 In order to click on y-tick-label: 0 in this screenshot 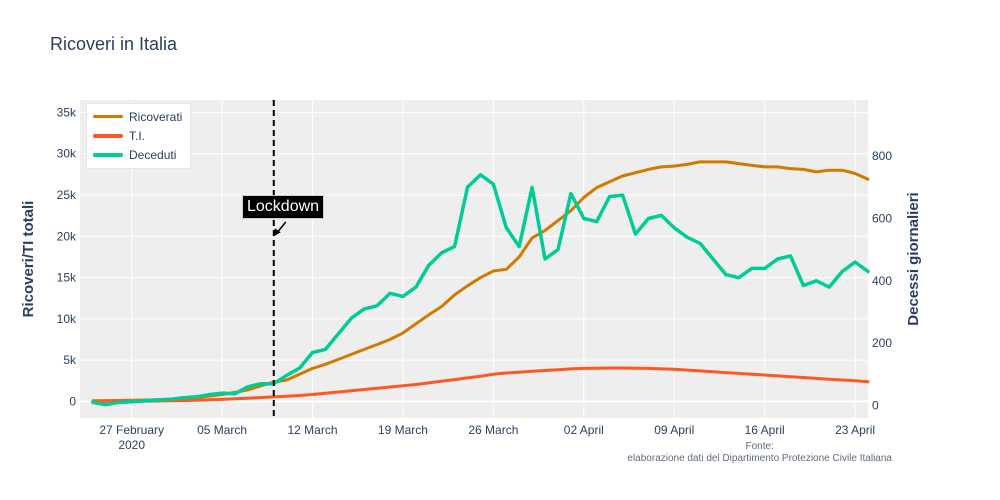, I will do `click(72, 401)`.